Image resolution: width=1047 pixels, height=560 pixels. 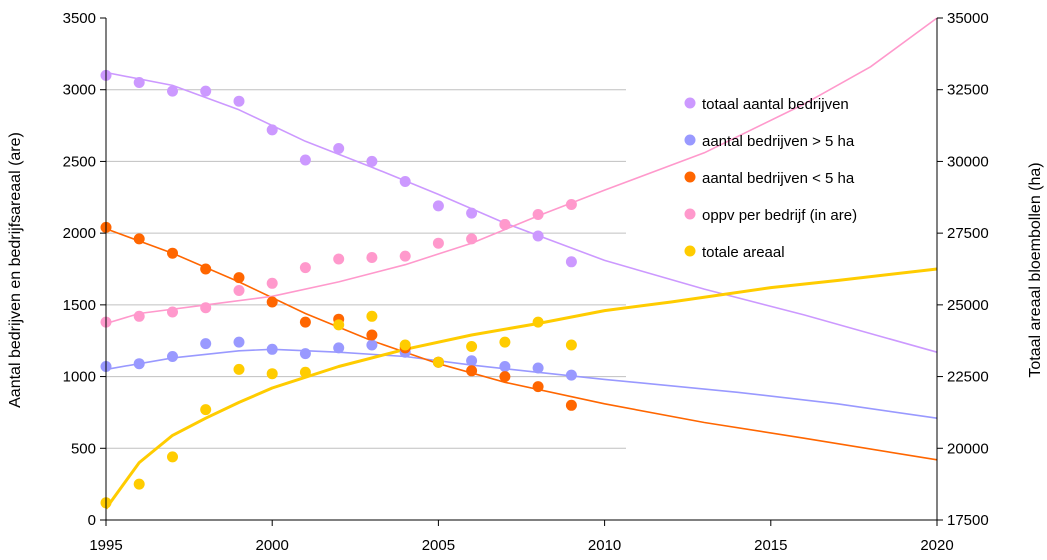 I want to click on legend-label: aantal bedrijven < 5 ha, so click(x=778, y=178).